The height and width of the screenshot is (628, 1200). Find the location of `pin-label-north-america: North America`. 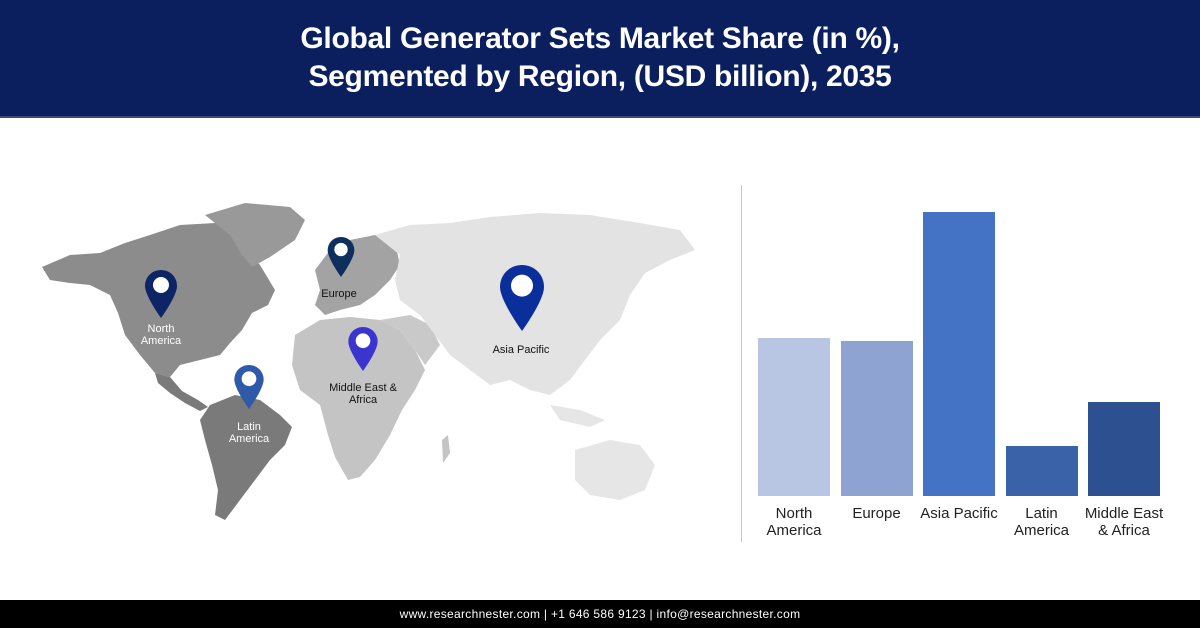

pin-label-north-america: North America is located at coordinates (161, 335).